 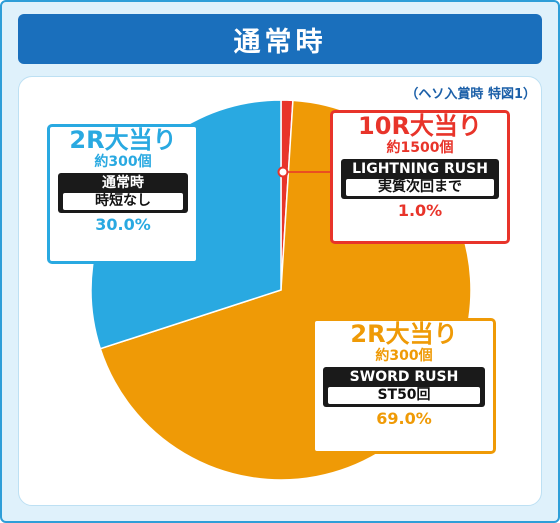 I want to click on mode-detail: 実質次回まで, so click(x=420, y=187).